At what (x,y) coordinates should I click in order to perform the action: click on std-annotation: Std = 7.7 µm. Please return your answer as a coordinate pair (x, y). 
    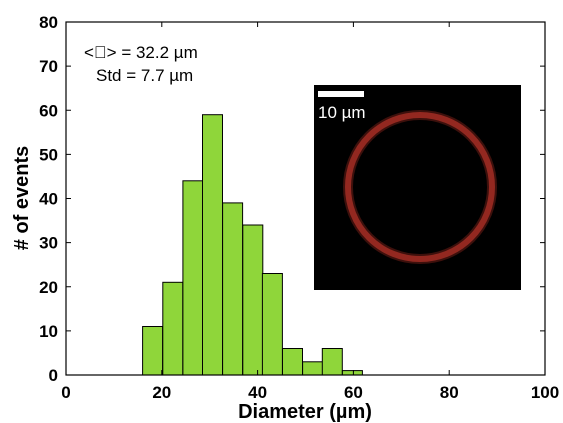
    Looking at the image, I should click on (144, 75).